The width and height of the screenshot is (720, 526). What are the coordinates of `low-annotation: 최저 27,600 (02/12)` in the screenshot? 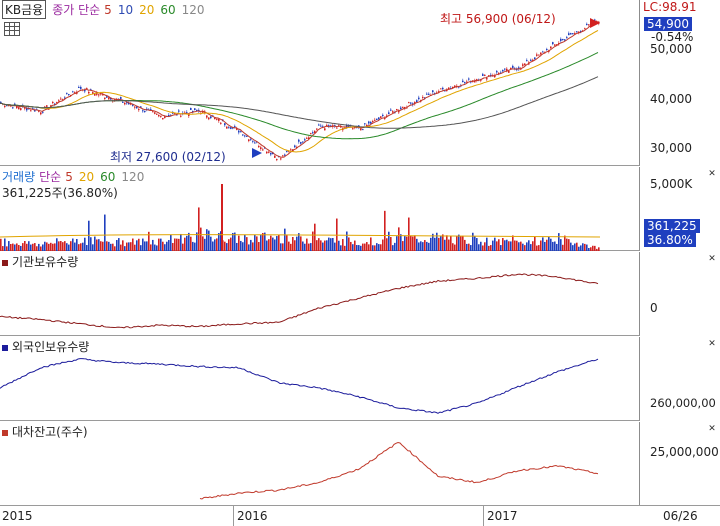 It's located at (168, 157).